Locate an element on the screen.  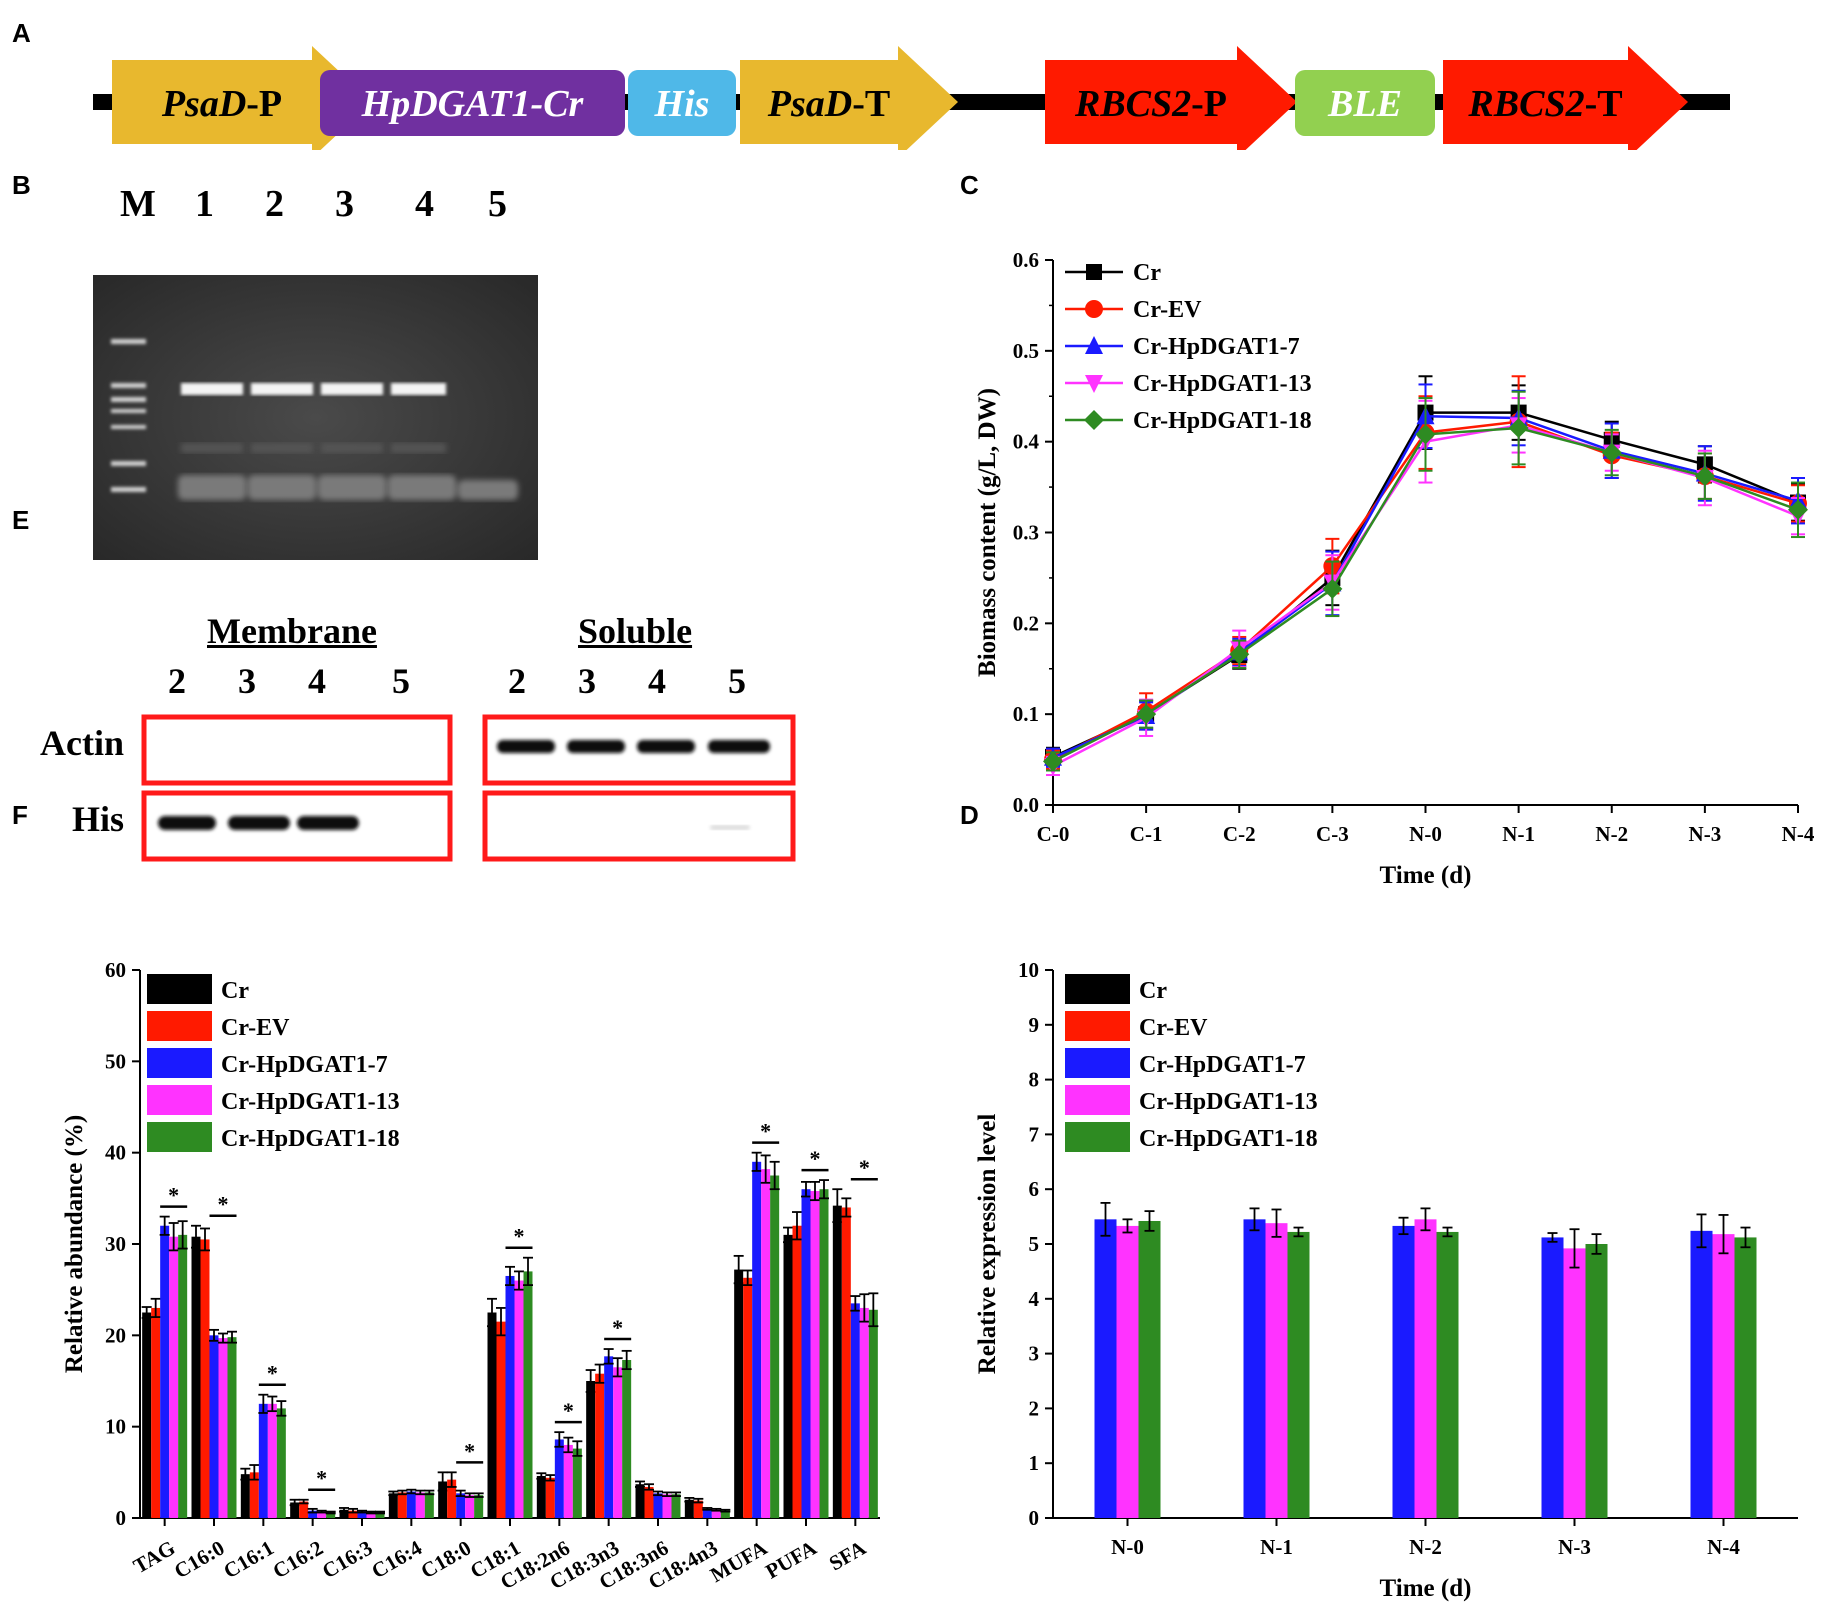
bar-y-tick-label: 30 is located at coordinates (115, 1244).